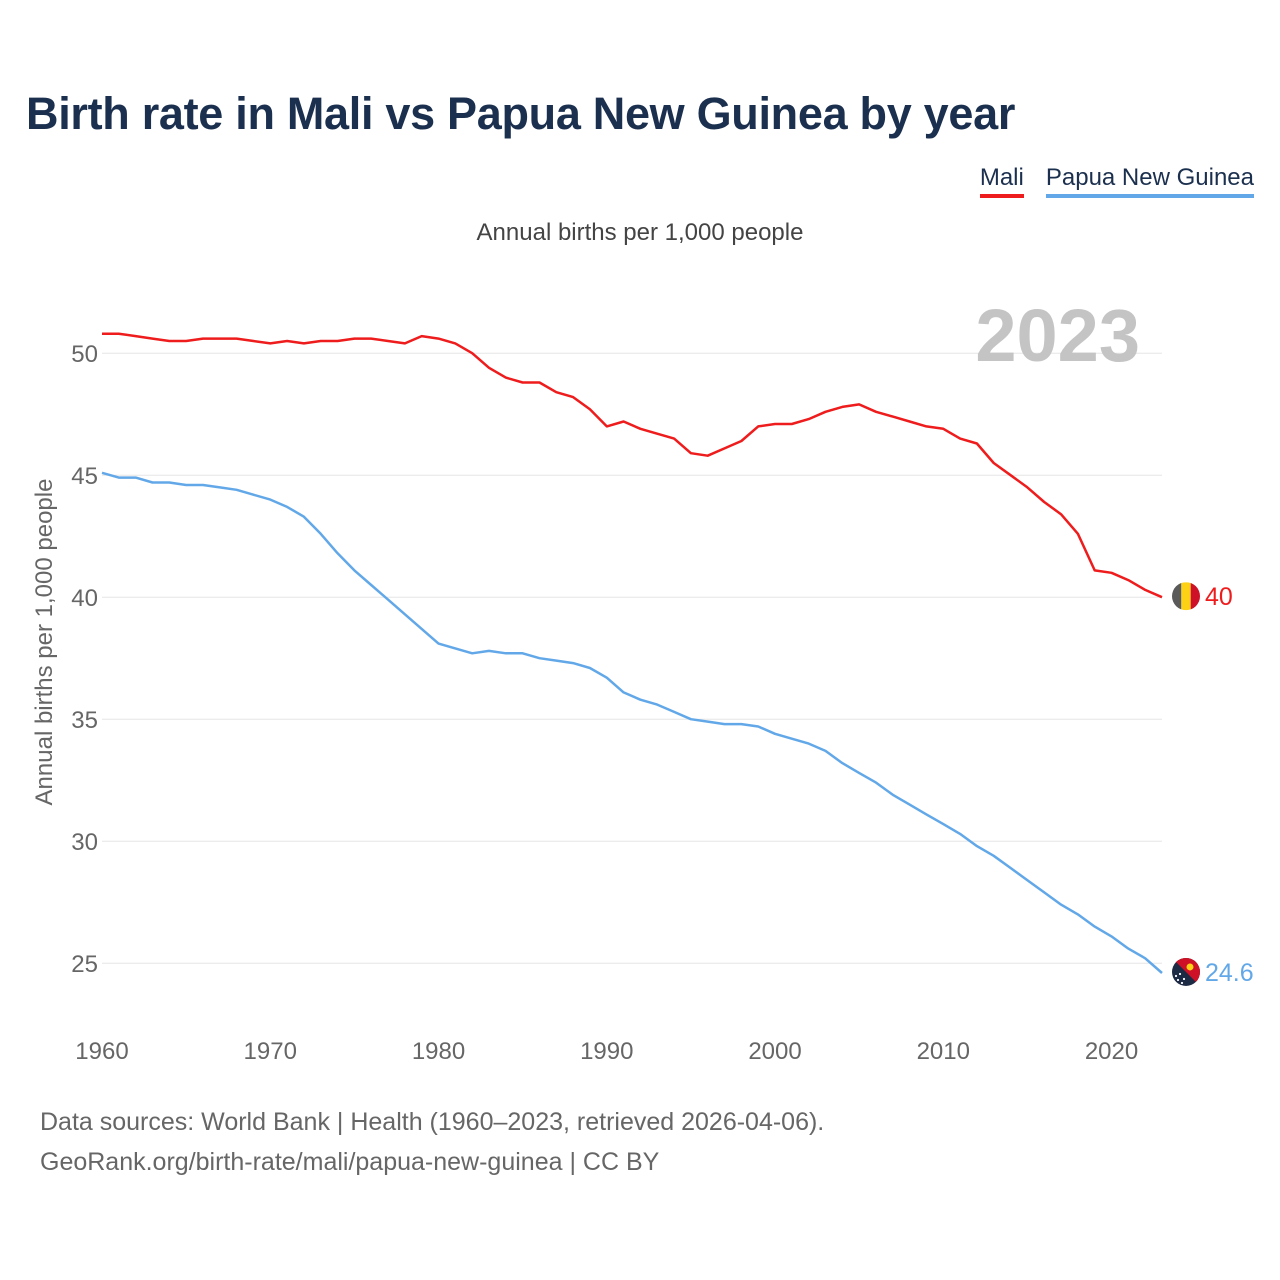  I want to click on end-value-label-mali: 40, so click(1219, 597).